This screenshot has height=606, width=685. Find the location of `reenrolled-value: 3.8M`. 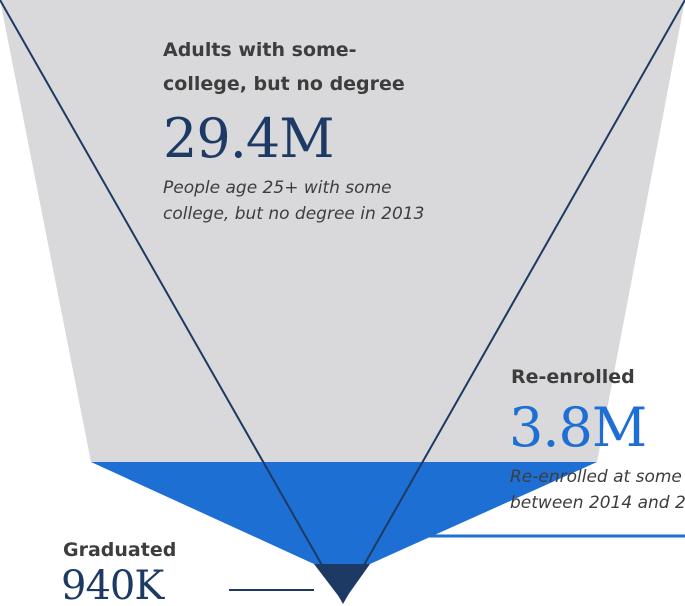

reenrolled-value: 3.8M is located at coordinates (578, 427).